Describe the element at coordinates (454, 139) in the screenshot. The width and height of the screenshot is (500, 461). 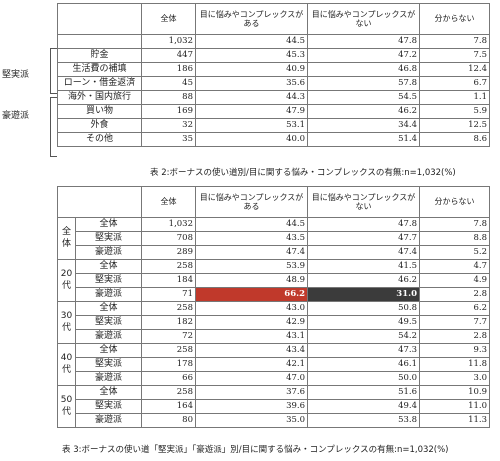
I see `cell: 8.6` at that location.